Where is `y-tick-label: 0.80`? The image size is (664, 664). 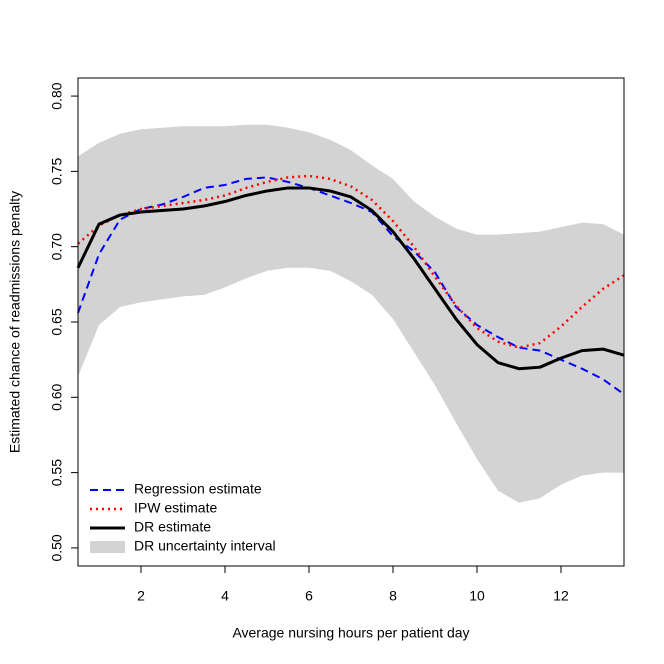 y-tick-label: 0.80 is located at coordinates (57, 95).